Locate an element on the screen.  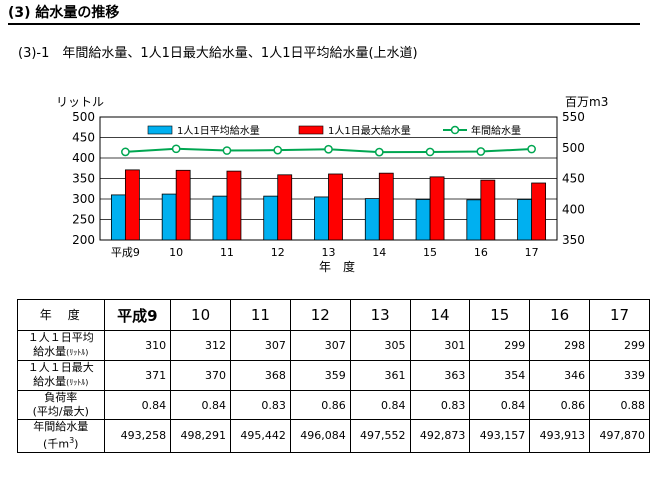
table-cell: 497,552 is located at coordinates (380, 436).